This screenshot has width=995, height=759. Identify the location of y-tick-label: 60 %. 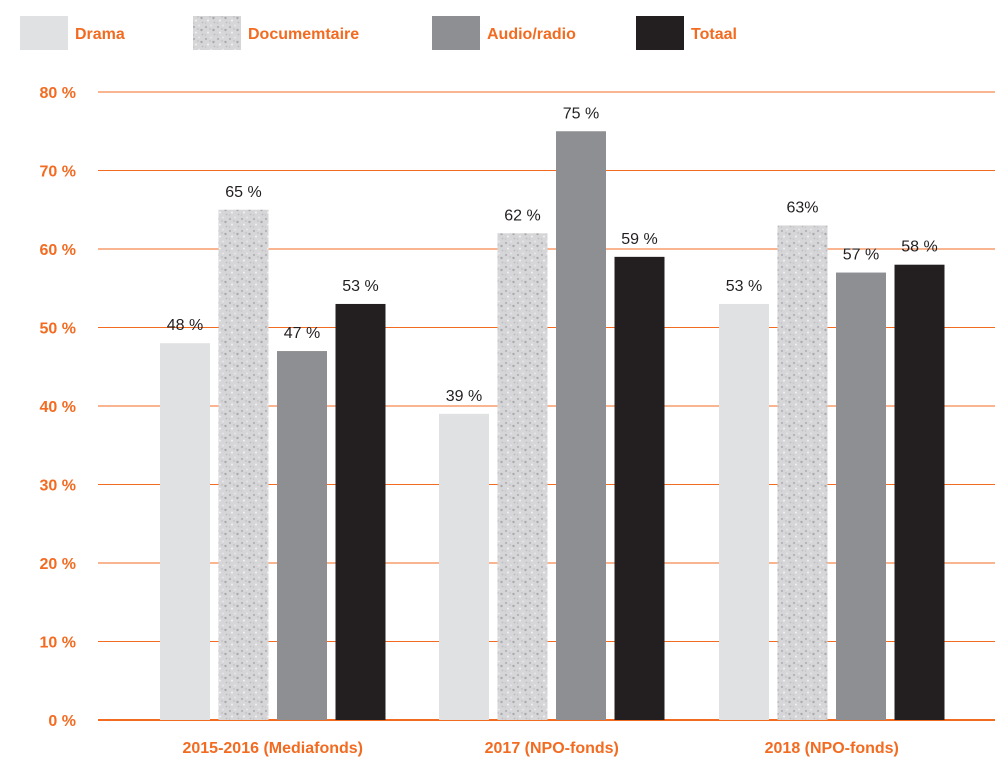
(58, 250).